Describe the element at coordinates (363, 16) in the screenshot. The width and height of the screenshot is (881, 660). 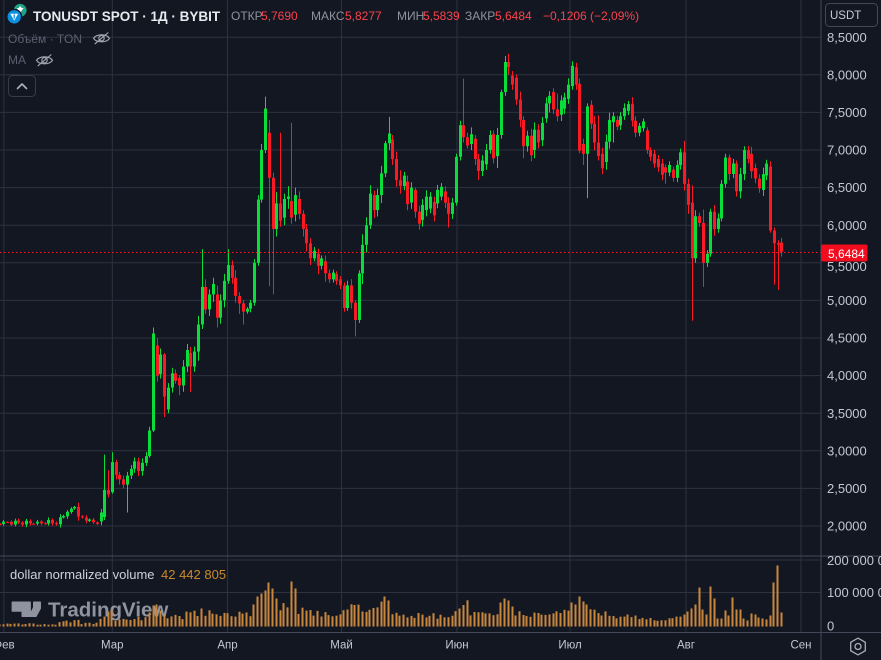
I see `svg-text: 5,8277` at that location.